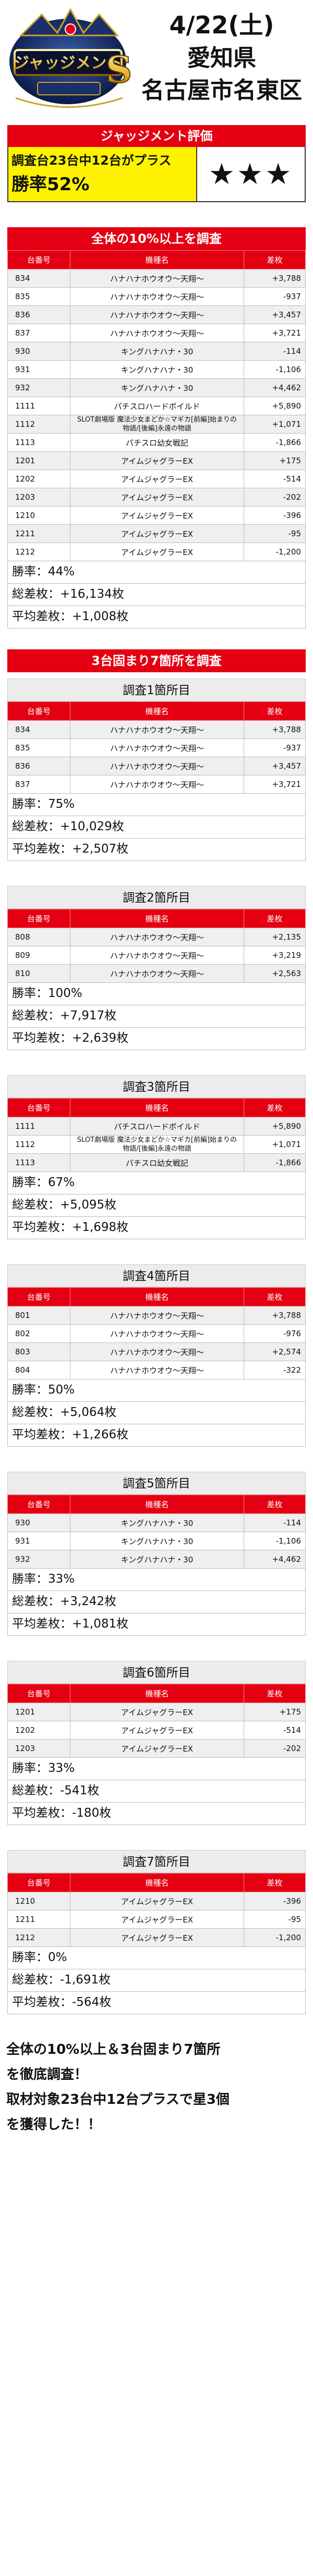  What do you see at coordinates (275, 479) in the screenshot?
I see `coin-difference: -514` at bounding box center [275, 479].